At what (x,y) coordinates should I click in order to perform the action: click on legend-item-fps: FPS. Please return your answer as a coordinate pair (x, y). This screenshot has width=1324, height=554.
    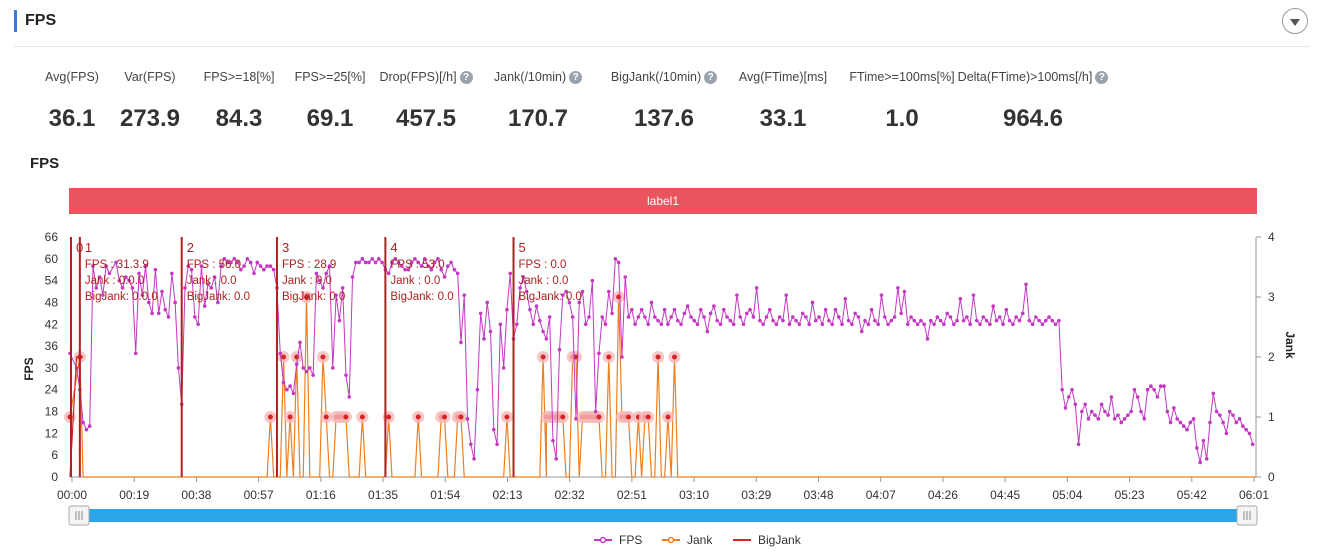
    Looking at the image, I should click on (618, 540).